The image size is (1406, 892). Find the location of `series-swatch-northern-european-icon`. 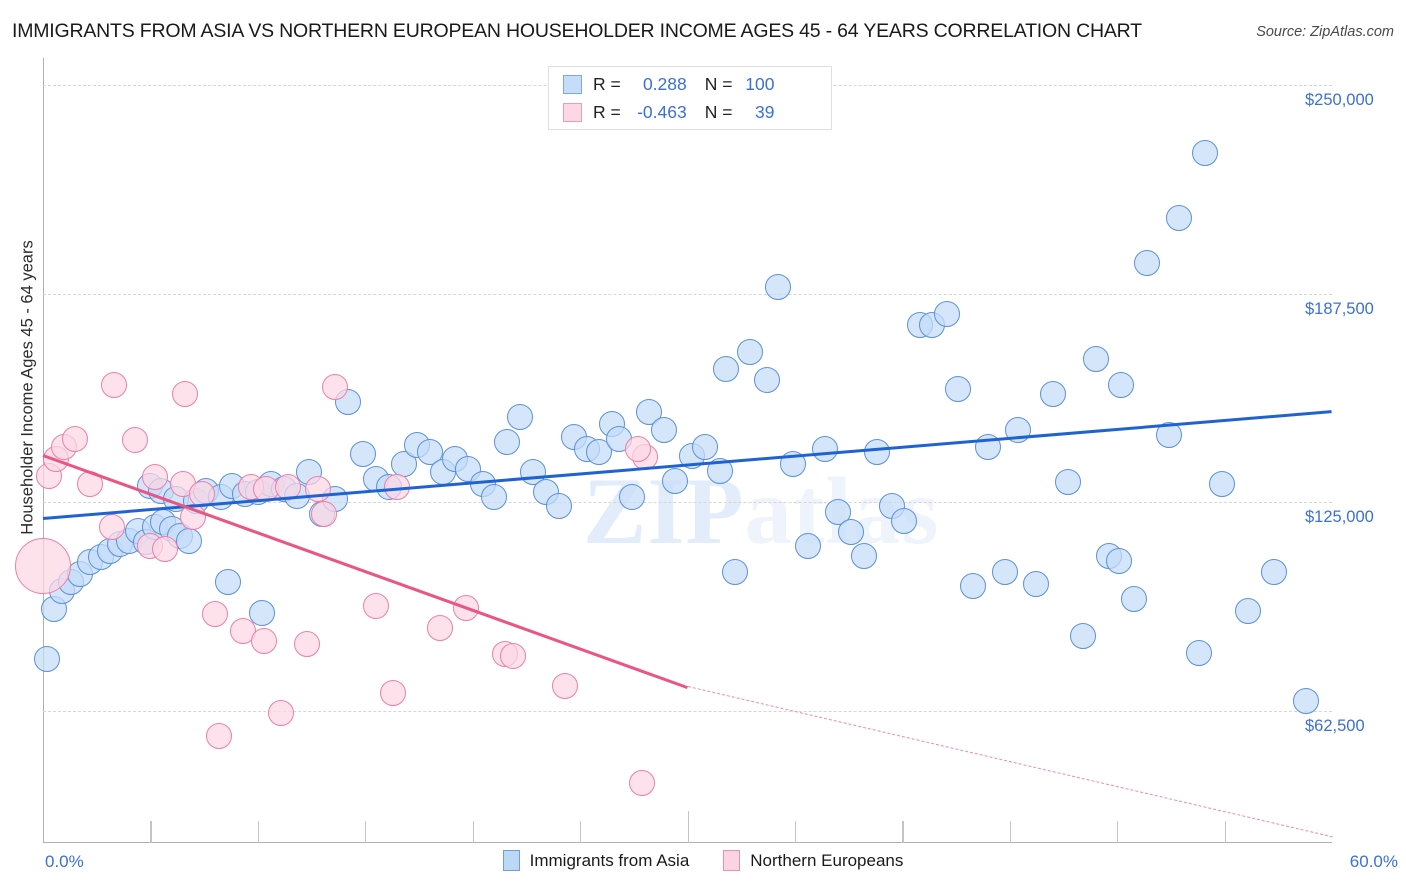

series-swatch-northern-european-icon is located at coordinates (732, 860).